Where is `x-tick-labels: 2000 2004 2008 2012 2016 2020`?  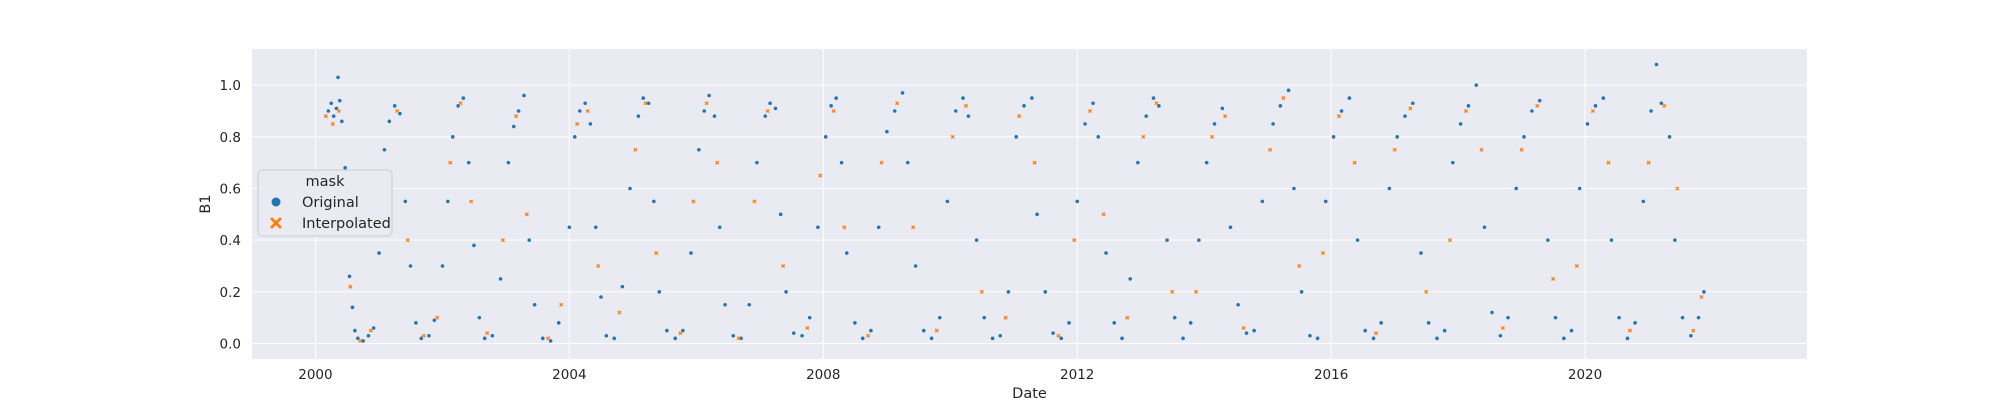
x-tick-labels: 2000 2004 2008 2012 2016 2020 is located at coordinates (950, 375).